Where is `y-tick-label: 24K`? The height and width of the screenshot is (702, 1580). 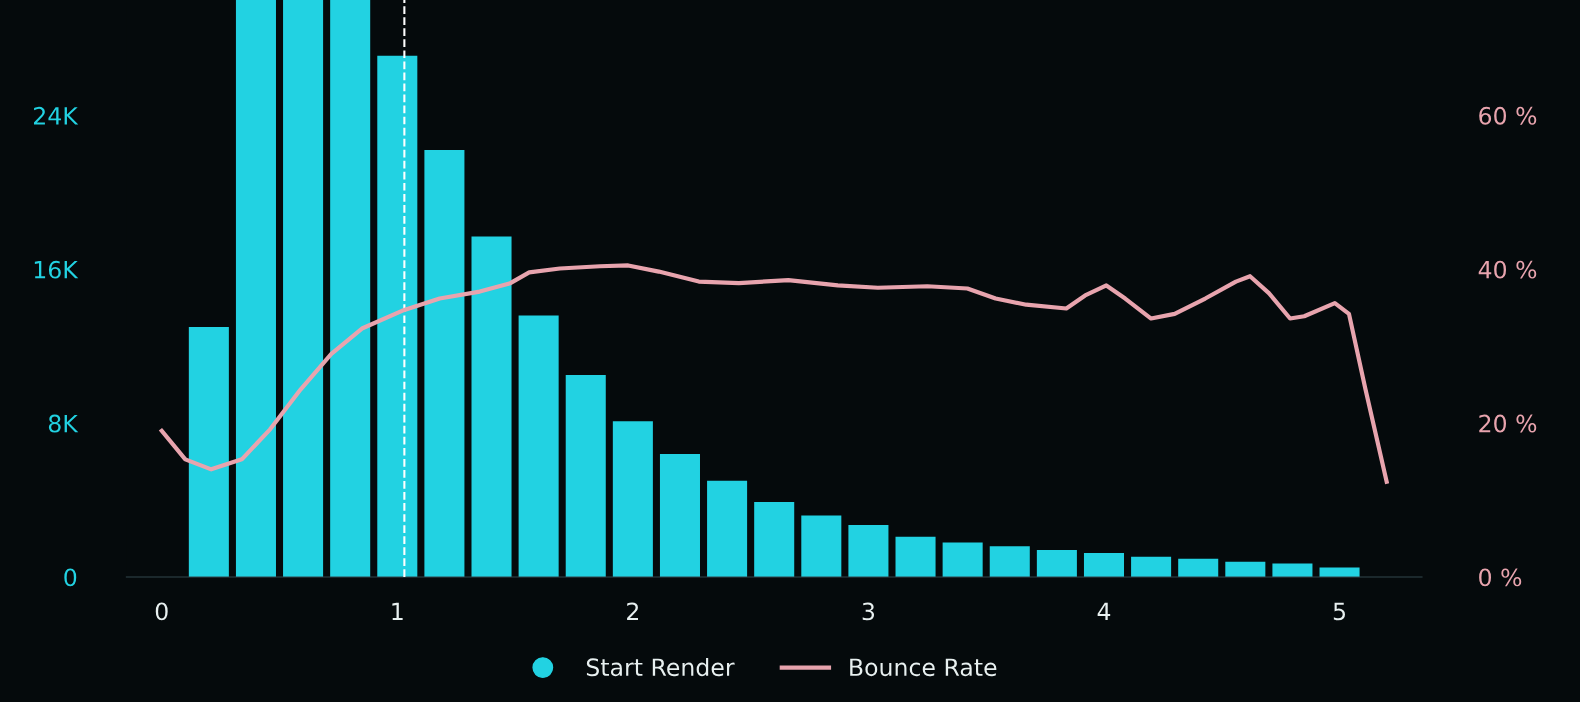 y-tick-label: 24K is located at coordinates (56, 115).